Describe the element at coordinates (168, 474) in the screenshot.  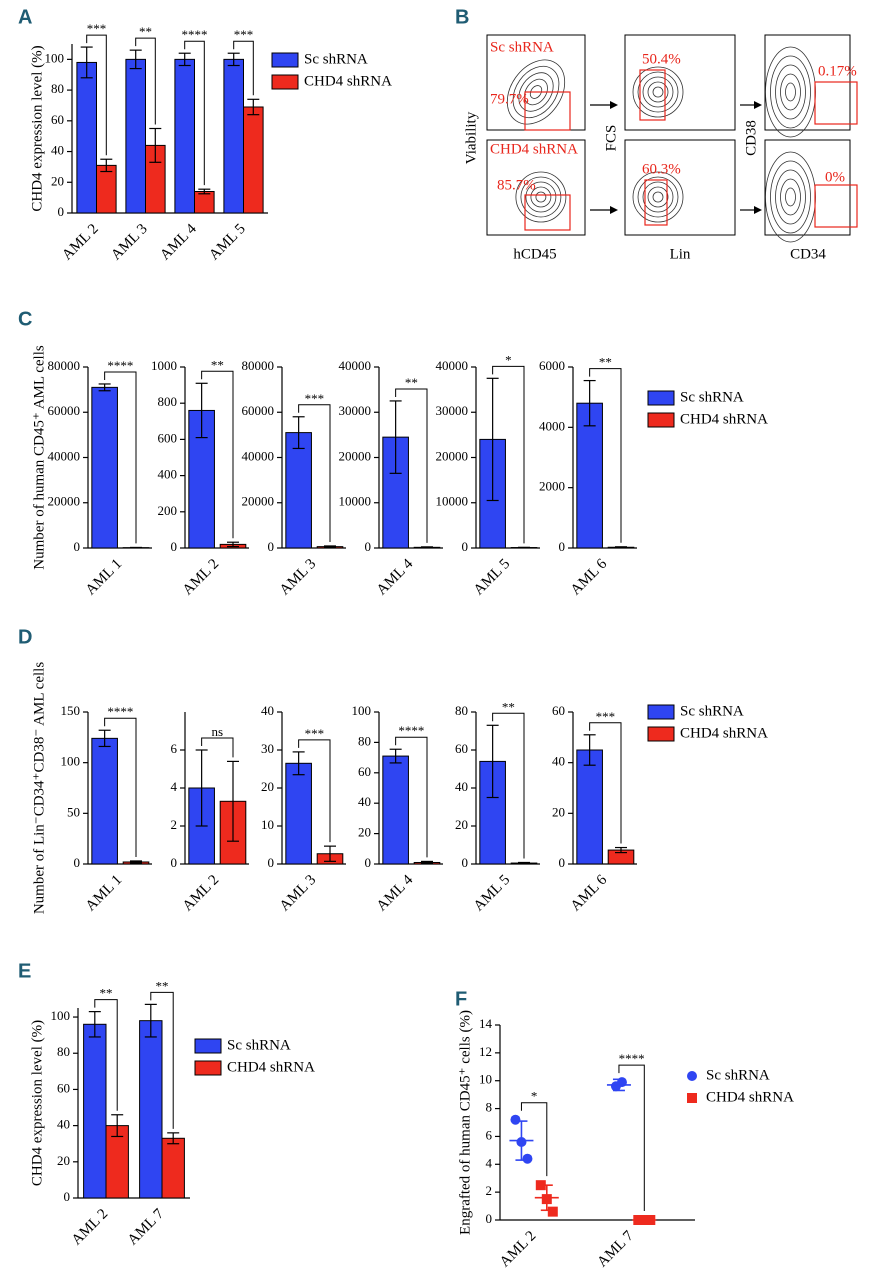
I see `y-tick-label: 400` at that location.